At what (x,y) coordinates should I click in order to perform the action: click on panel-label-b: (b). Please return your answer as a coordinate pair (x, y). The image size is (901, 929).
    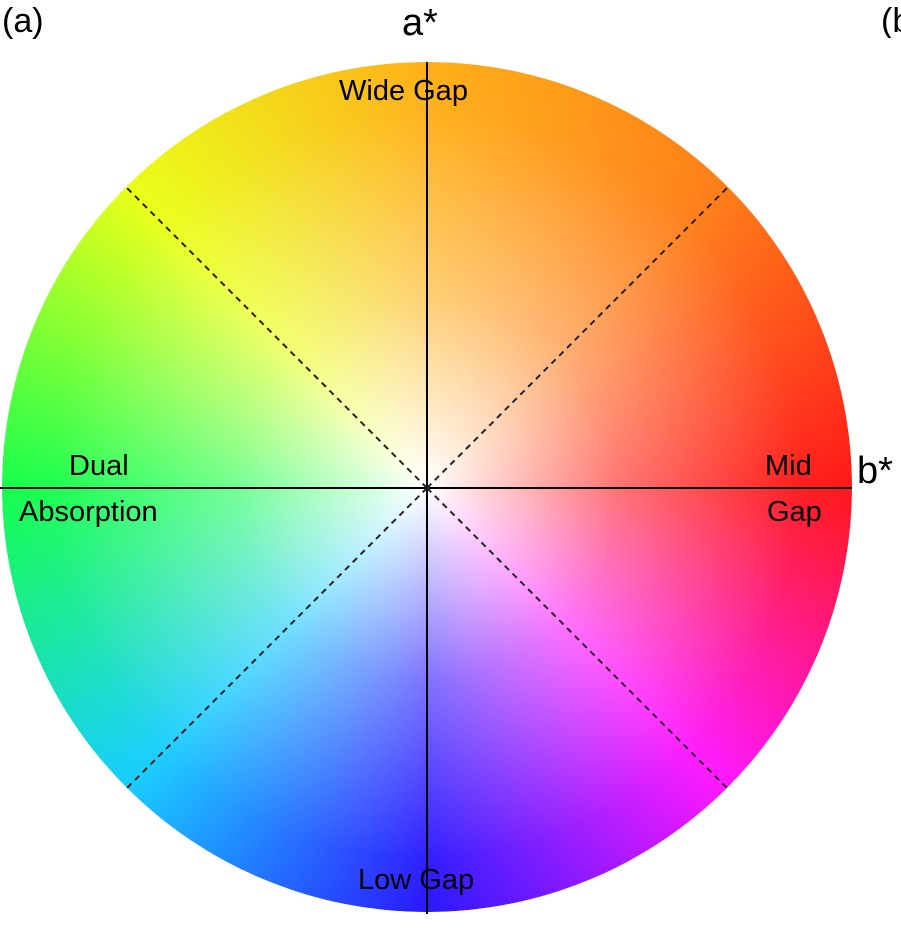
    Looking at the image, I should click on (891, 21).